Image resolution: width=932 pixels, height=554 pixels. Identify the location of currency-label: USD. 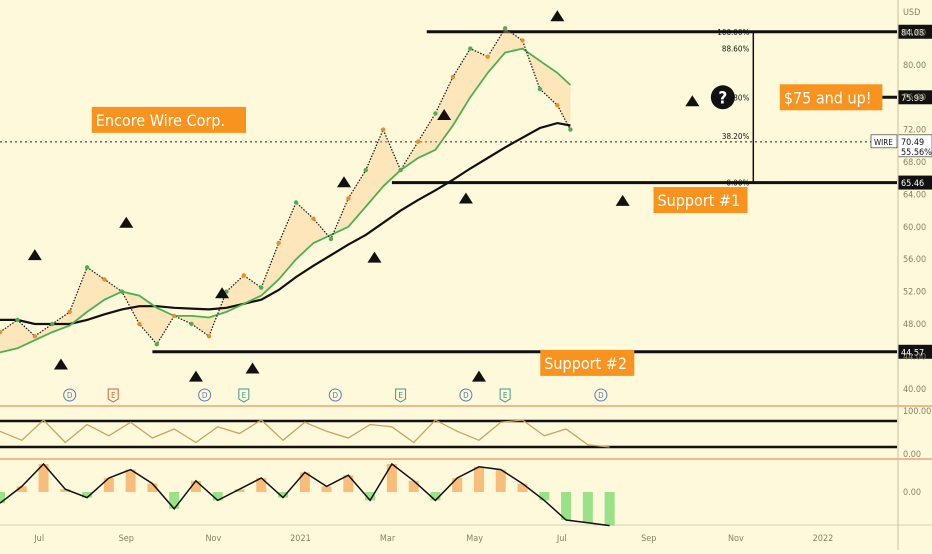
(911, 13).